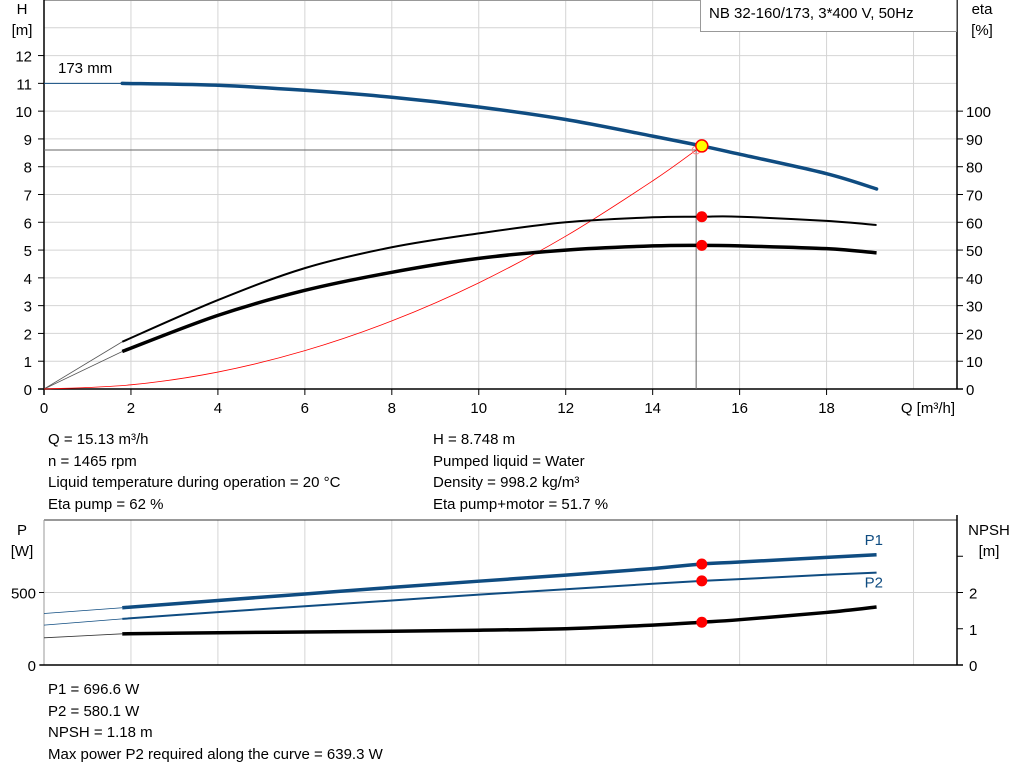 This screenshot has width=1024, height=781. What do you see at coordinates (83, 610) in the screenshot?
I see `p1-extension` at bounding box center [83, 610].